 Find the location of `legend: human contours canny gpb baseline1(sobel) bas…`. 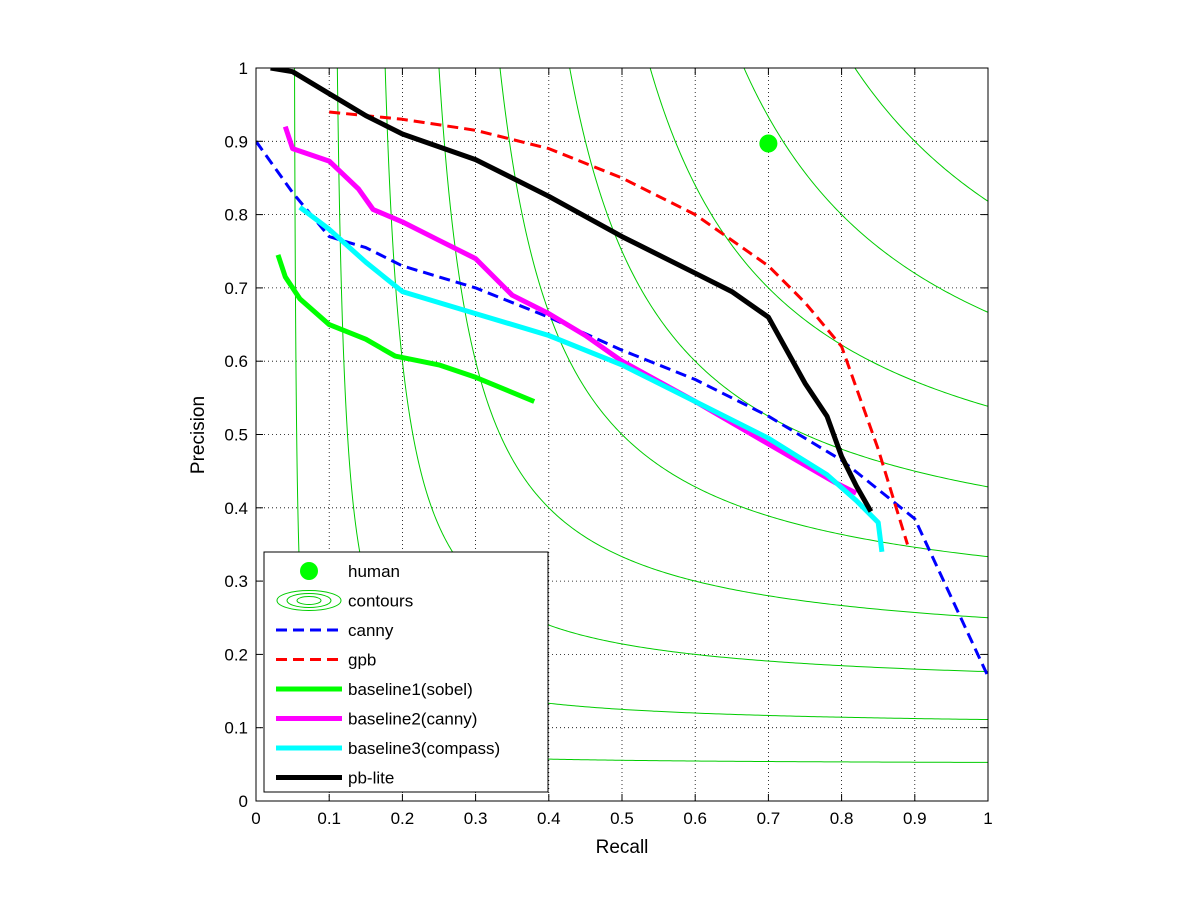

legend: human contours canny gpb baseline1(sobel) bas… is located at coordinates (406, 672).